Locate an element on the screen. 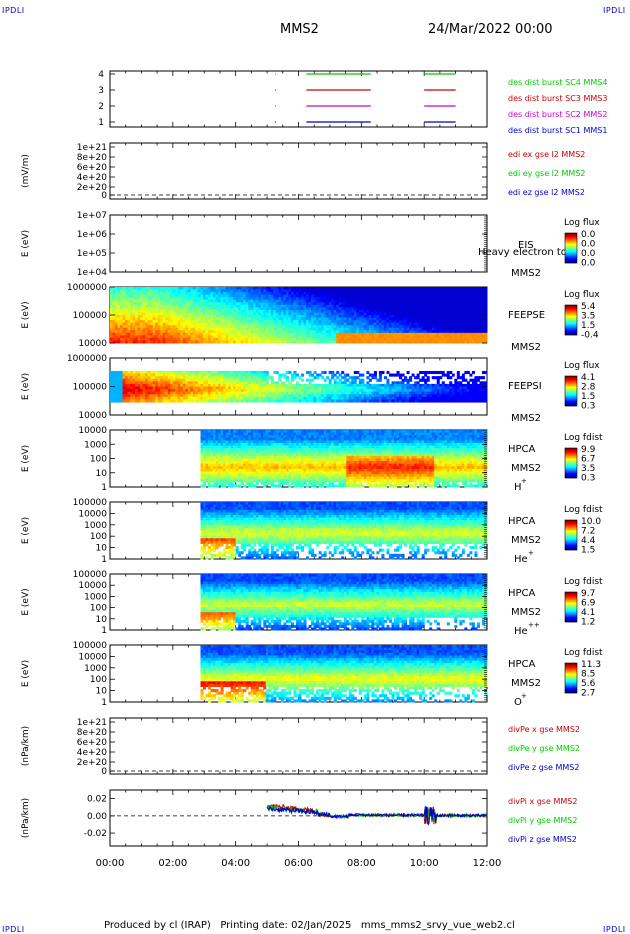  colorbar-cell is located at coordinates (571, 253).